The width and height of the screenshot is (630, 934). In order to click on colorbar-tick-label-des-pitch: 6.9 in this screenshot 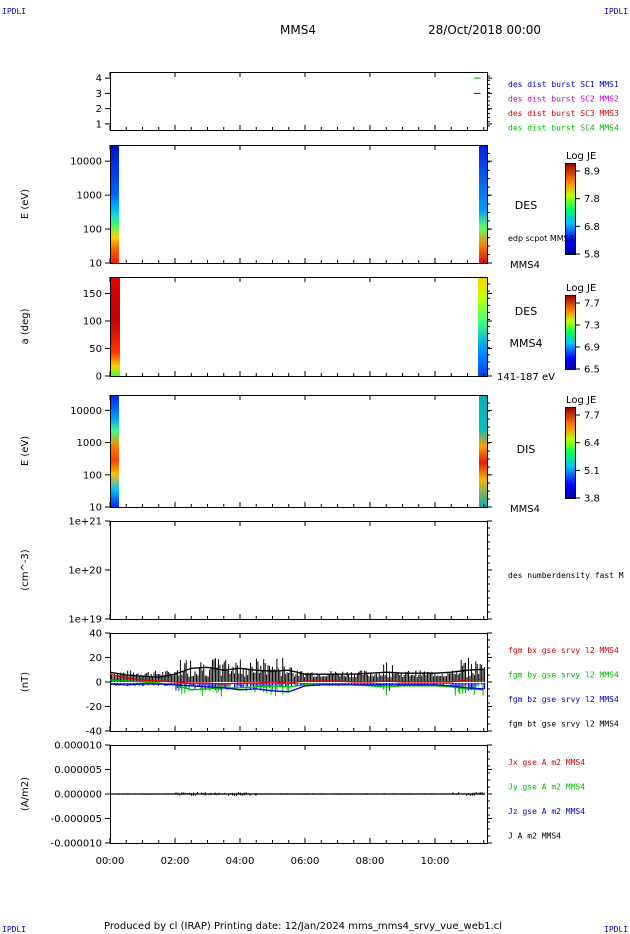, I will do `click(592, 348)`.